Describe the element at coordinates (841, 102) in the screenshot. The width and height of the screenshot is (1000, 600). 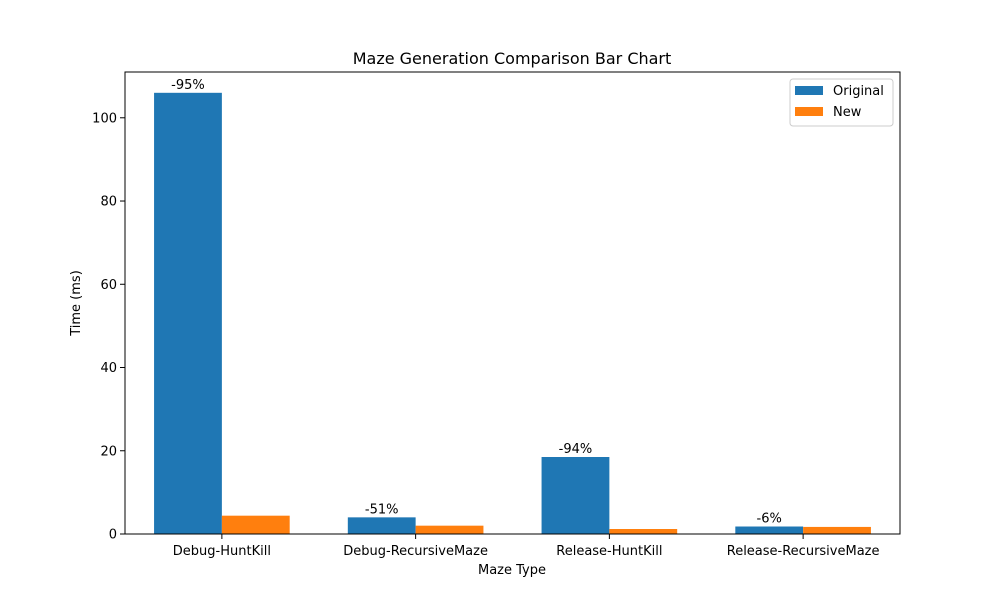
I see `legend: Original New` at that location.